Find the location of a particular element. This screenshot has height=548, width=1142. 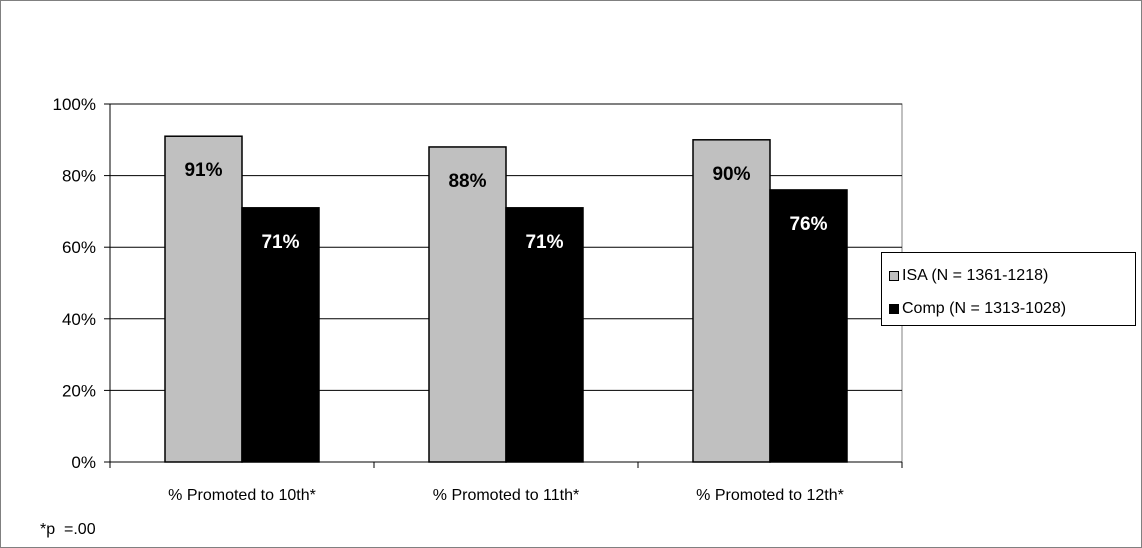

y-tick-label: 0% is located at coordinates (83, 462).